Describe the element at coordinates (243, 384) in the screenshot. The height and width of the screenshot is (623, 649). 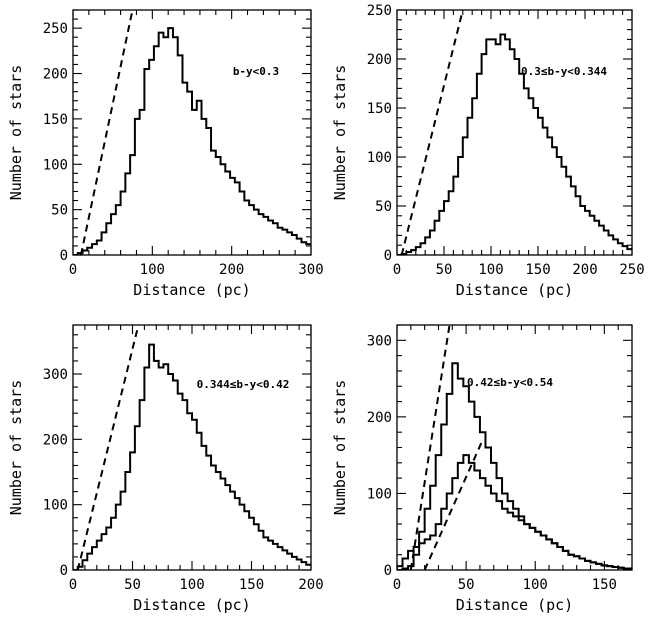
I see `color-range-annotation: 0.344≤b-y<0.42` at that location.